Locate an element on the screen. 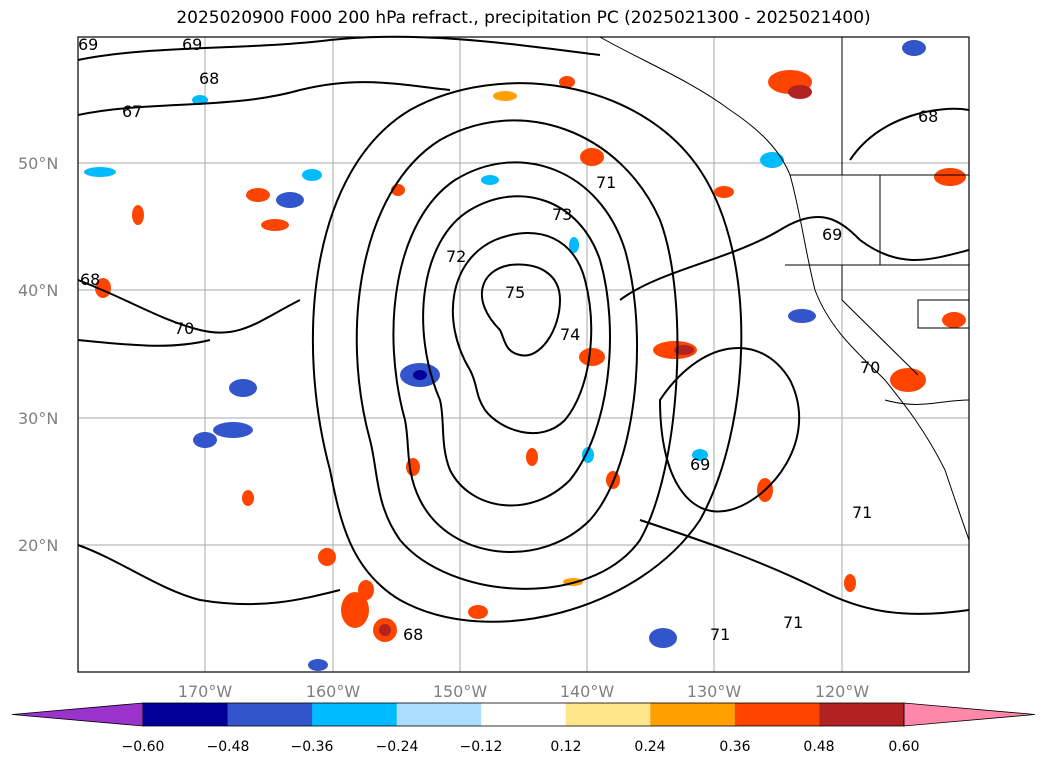 The height and width of the screenshot is (765, 1047). contour-71-south is located at coordinates (804, 567).